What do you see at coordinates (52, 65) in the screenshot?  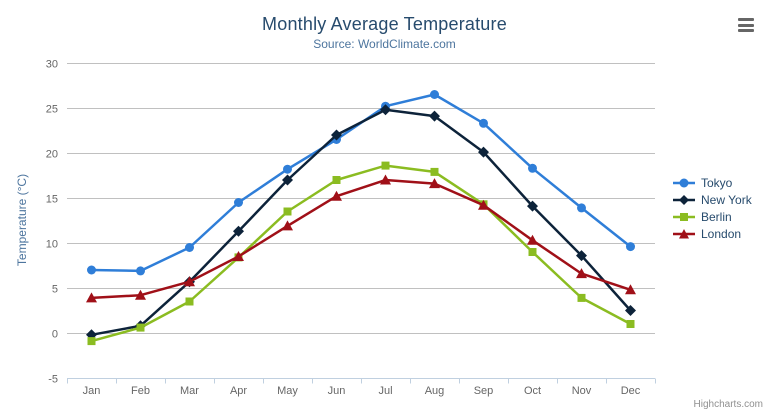 I see `y-tick-label: 30` at bounding box center [52, 65].